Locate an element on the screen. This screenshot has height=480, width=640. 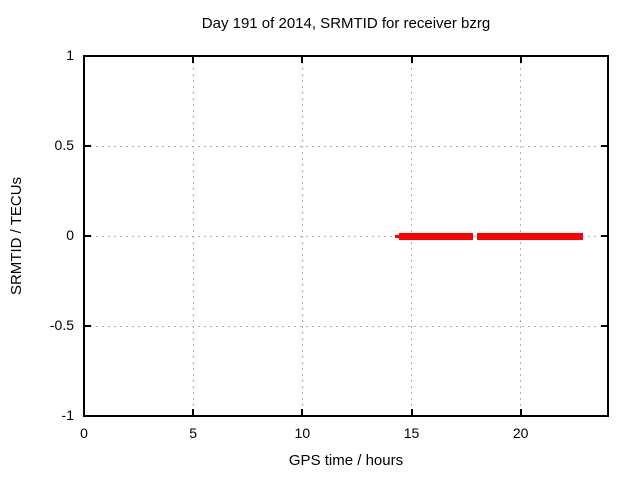
x-tick-label: 20 is located at coordinates (520, 433).